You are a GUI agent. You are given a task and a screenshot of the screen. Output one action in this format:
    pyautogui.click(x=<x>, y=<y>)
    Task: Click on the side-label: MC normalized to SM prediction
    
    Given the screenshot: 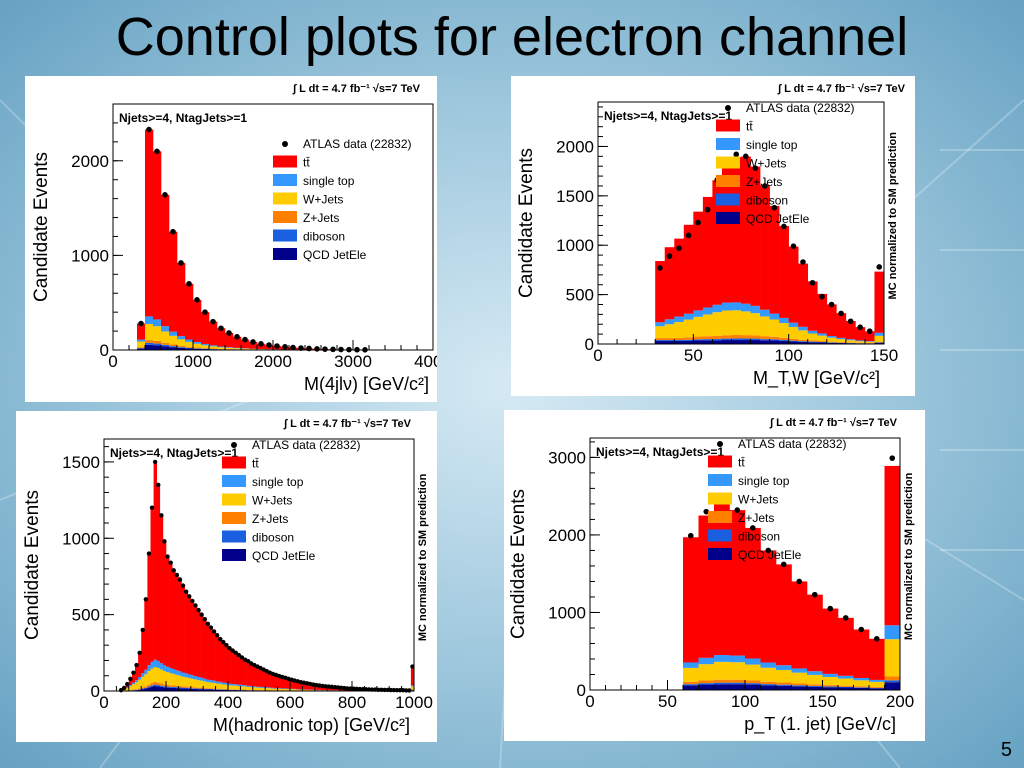 What is the action you would take?
    pyautogui.click(x=893, y=216)
    